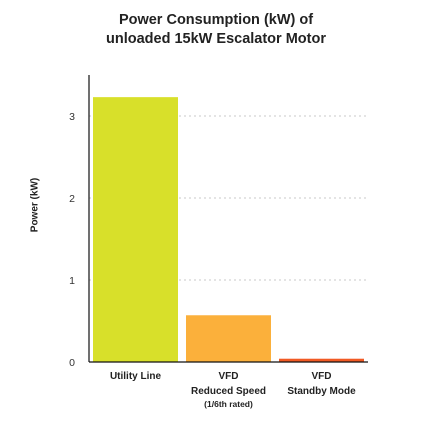 This screenshot has height=432, width=432. I want to click on x-tick-label-0-line-0: Utility Line, so click(136, 376).